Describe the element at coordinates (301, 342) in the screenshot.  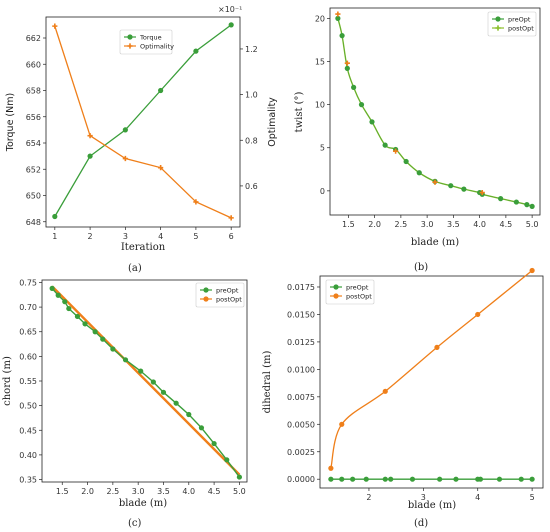
I see `panel-d-ytick-label: 0.0125` at that location.